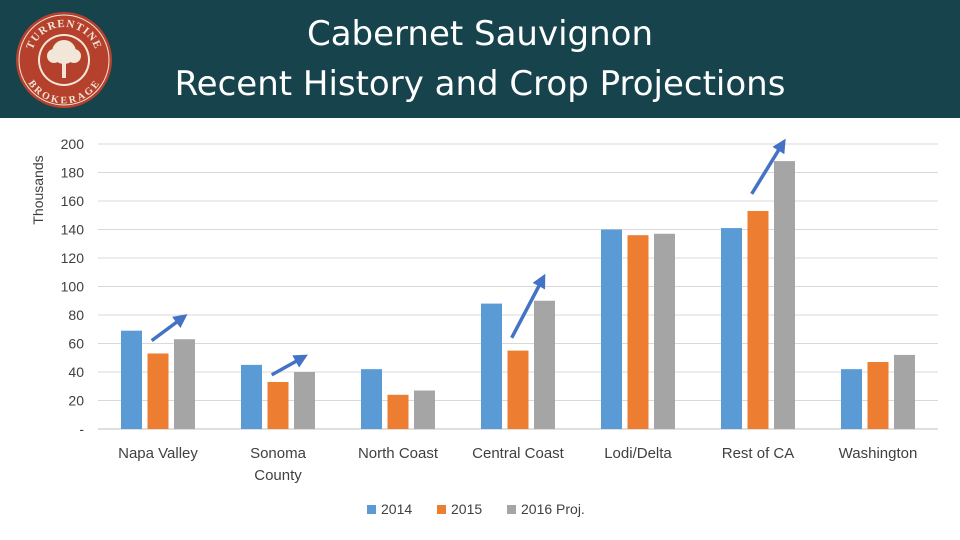 The image size is (960, 540). What do you see at coordinates (38, 189) in the screenshot?
I see `y-axis-label: Thousands` at bounding box center [38, 189].